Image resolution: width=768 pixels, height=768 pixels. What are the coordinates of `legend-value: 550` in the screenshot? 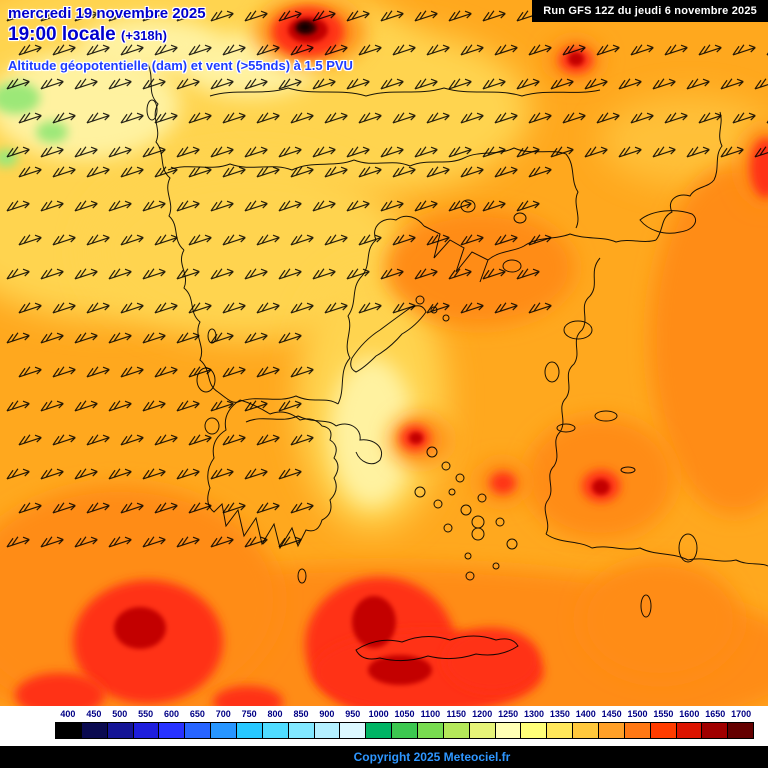 It's located at (146, 714).